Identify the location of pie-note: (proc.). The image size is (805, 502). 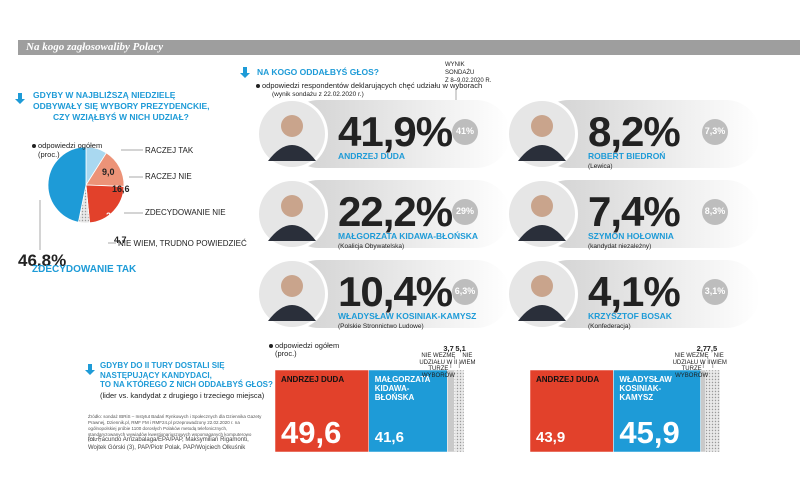
(49, 154).